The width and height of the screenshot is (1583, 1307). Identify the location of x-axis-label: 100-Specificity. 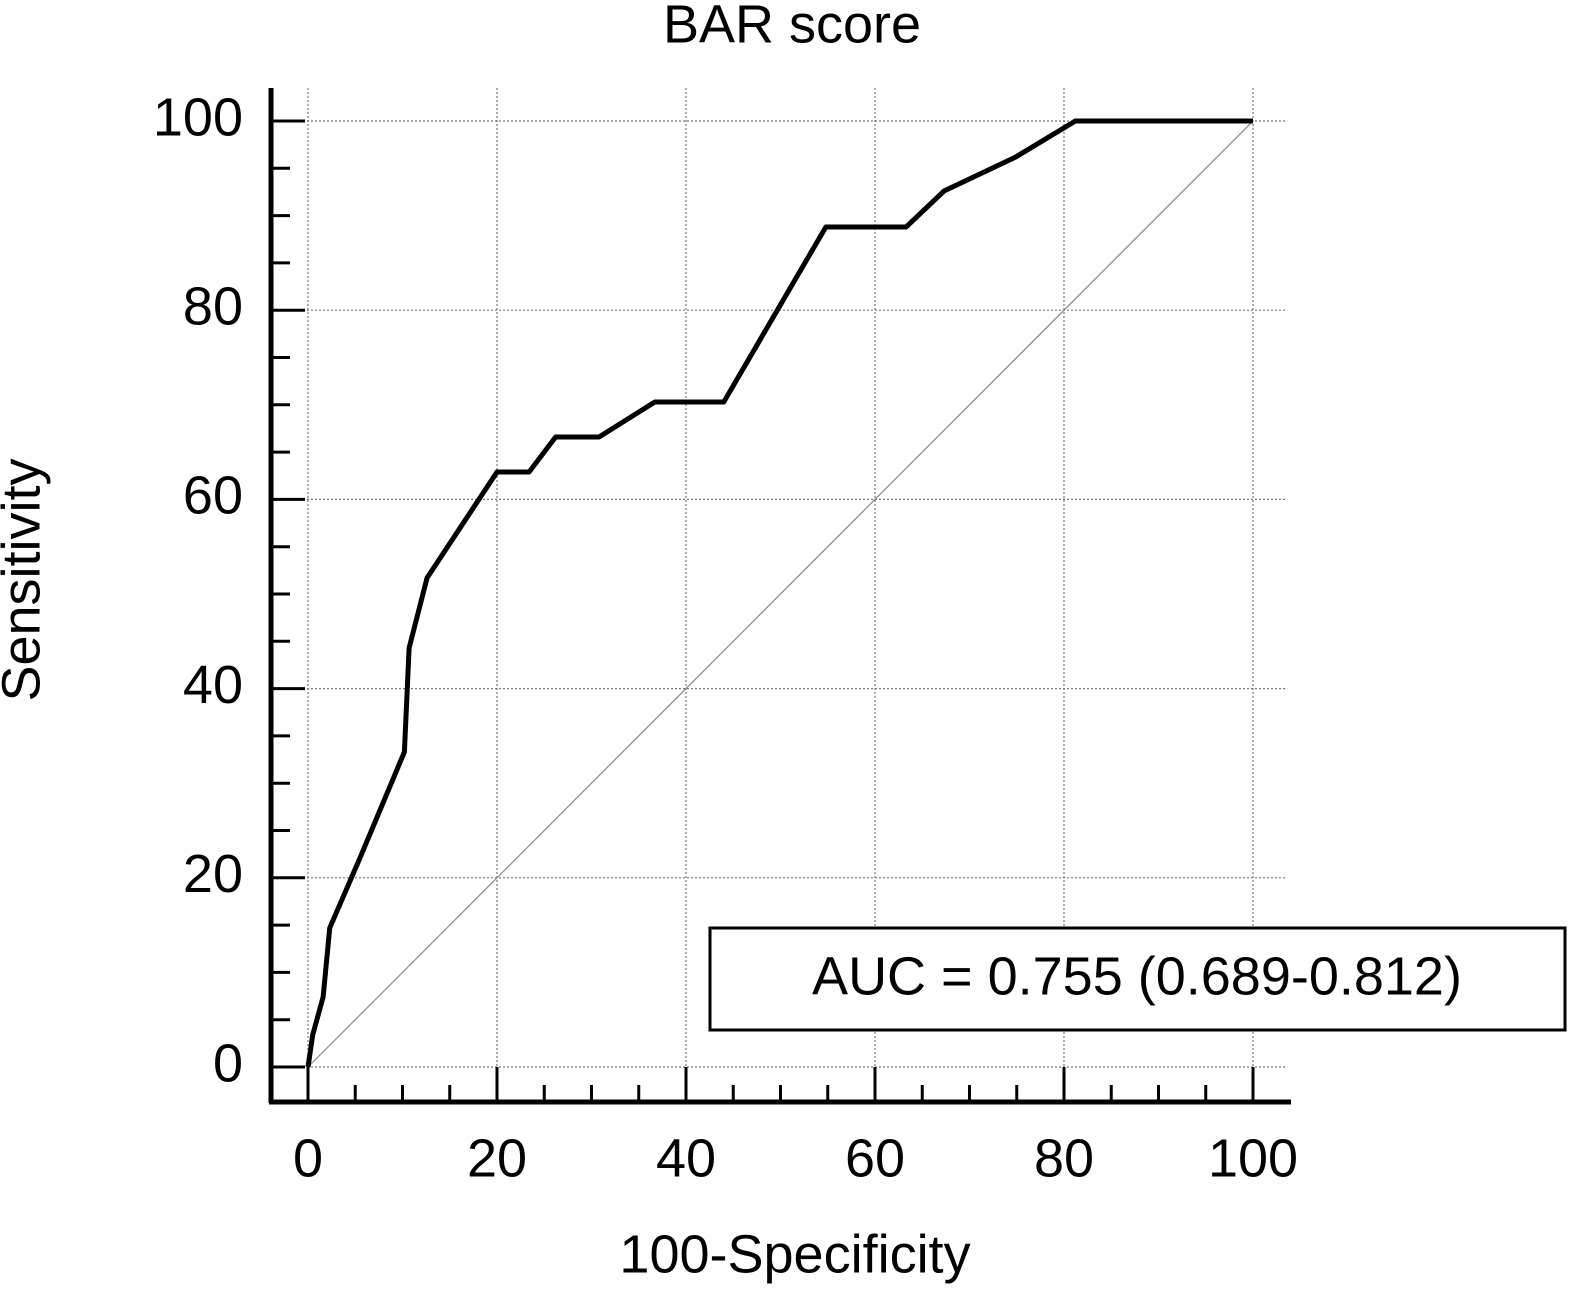
(794, 1254).